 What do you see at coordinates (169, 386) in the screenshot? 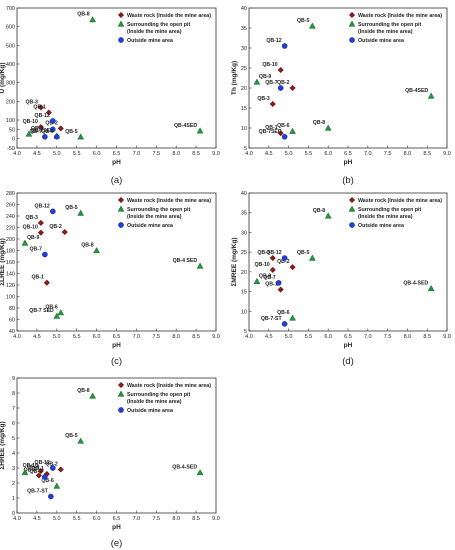
I see `legend-label: Waste rock (Inside the mine area)` at bounding box center [169, 386].